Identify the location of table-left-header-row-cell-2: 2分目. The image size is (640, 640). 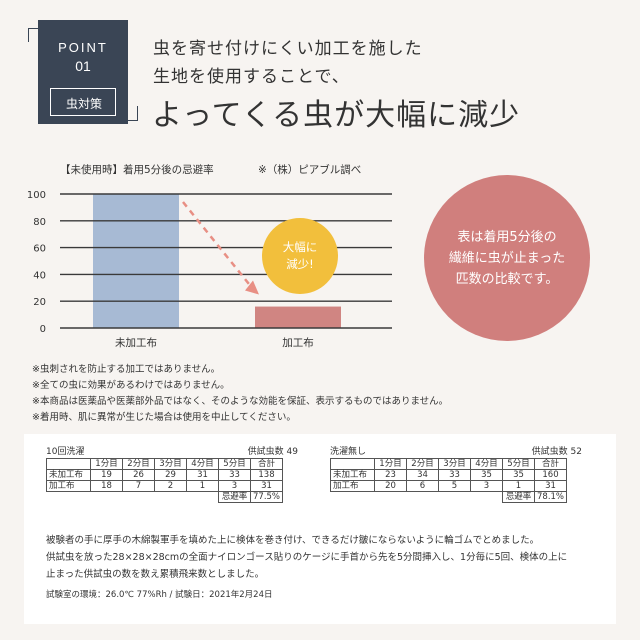
(138, 464).